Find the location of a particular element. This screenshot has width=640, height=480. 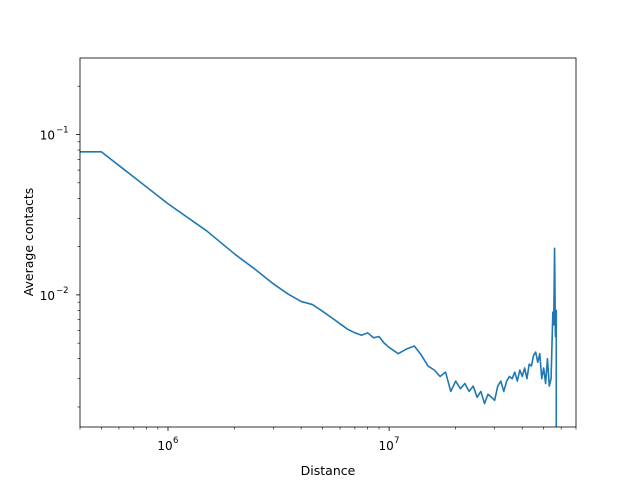

x-tick-exponent: 6 is located at coordinates (175, 441).